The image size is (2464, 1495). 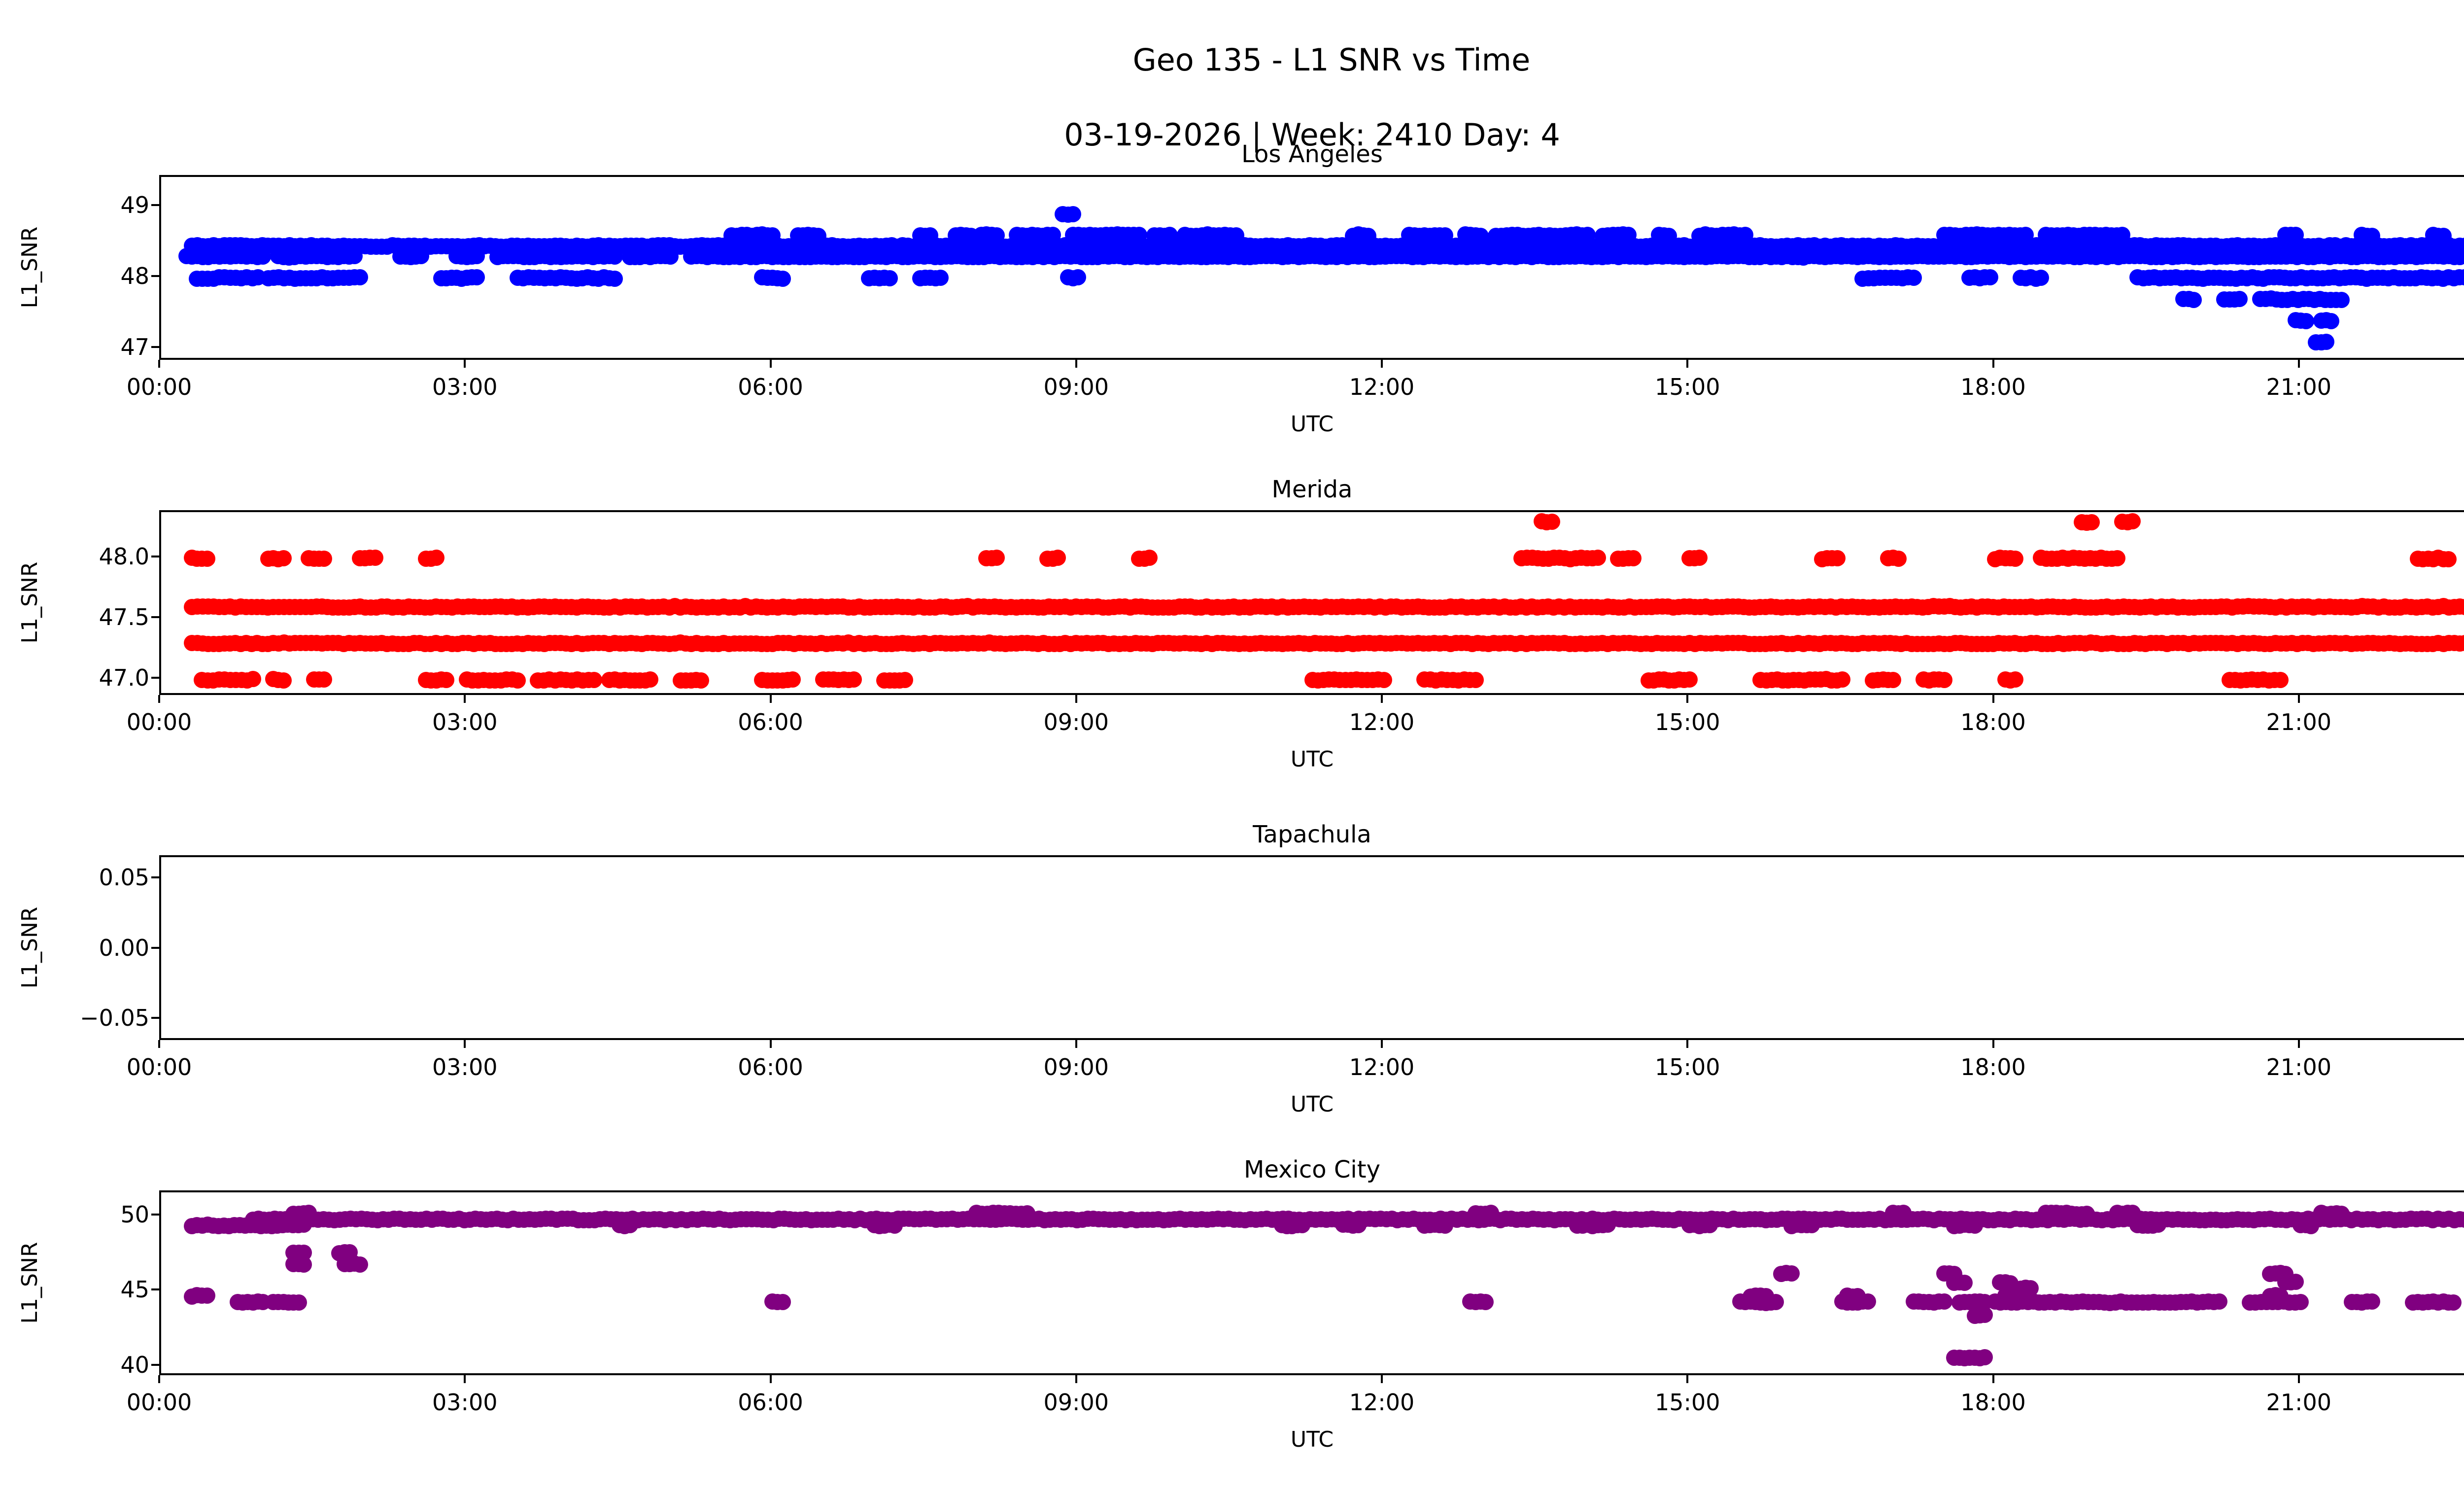 What do you see at coordinates (134, 204) in the screenshot?
I see `y-tick-label: 49` at bounding box center [134, 204].